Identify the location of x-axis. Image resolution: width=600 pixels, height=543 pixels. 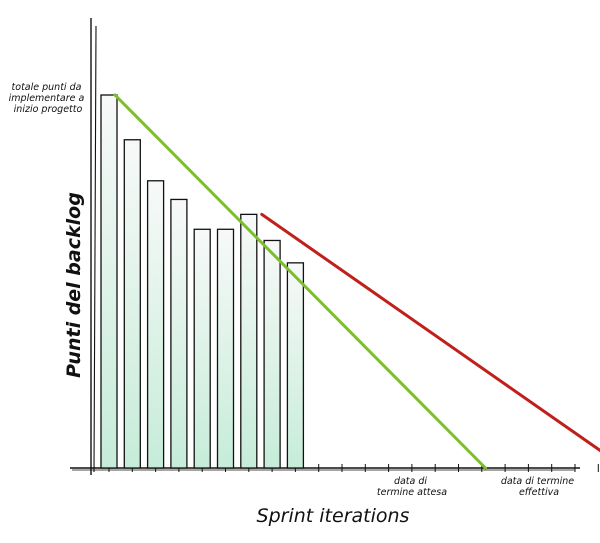
(325, 469).